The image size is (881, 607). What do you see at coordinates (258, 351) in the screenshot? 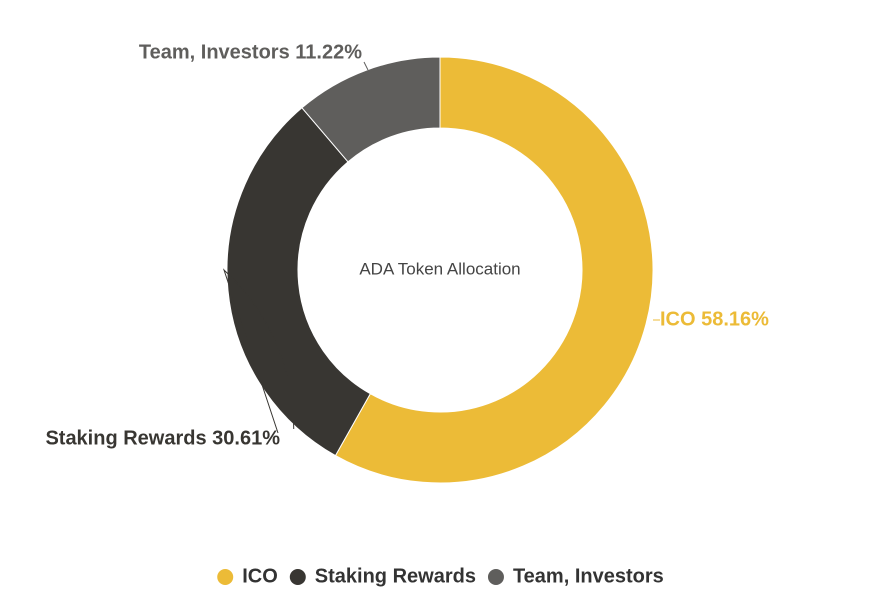
I see `leader-line-staking-rewards` at bounding box center [258, 351].